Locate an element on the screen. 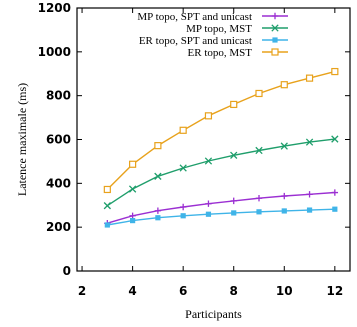 This screenshot has width=357, height=327. y-tick-label: 200 is located at coordinates (58, 227).